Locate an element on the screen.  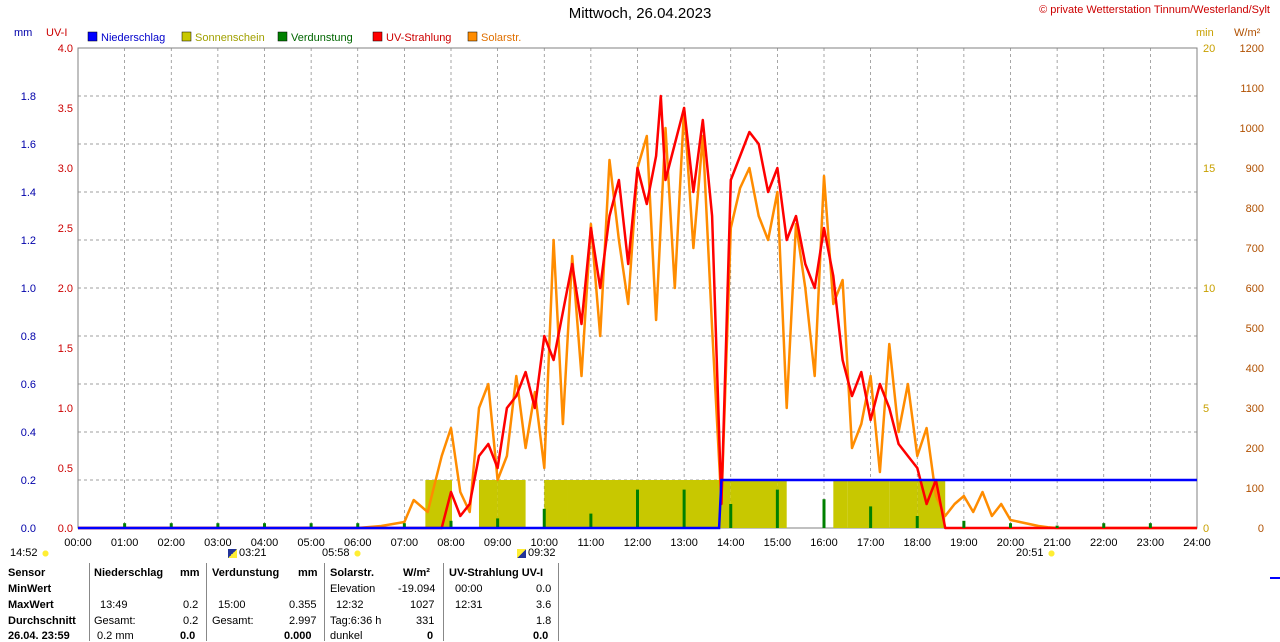
uv-tick-label: 3.0 is located at coordinates (65, 169).